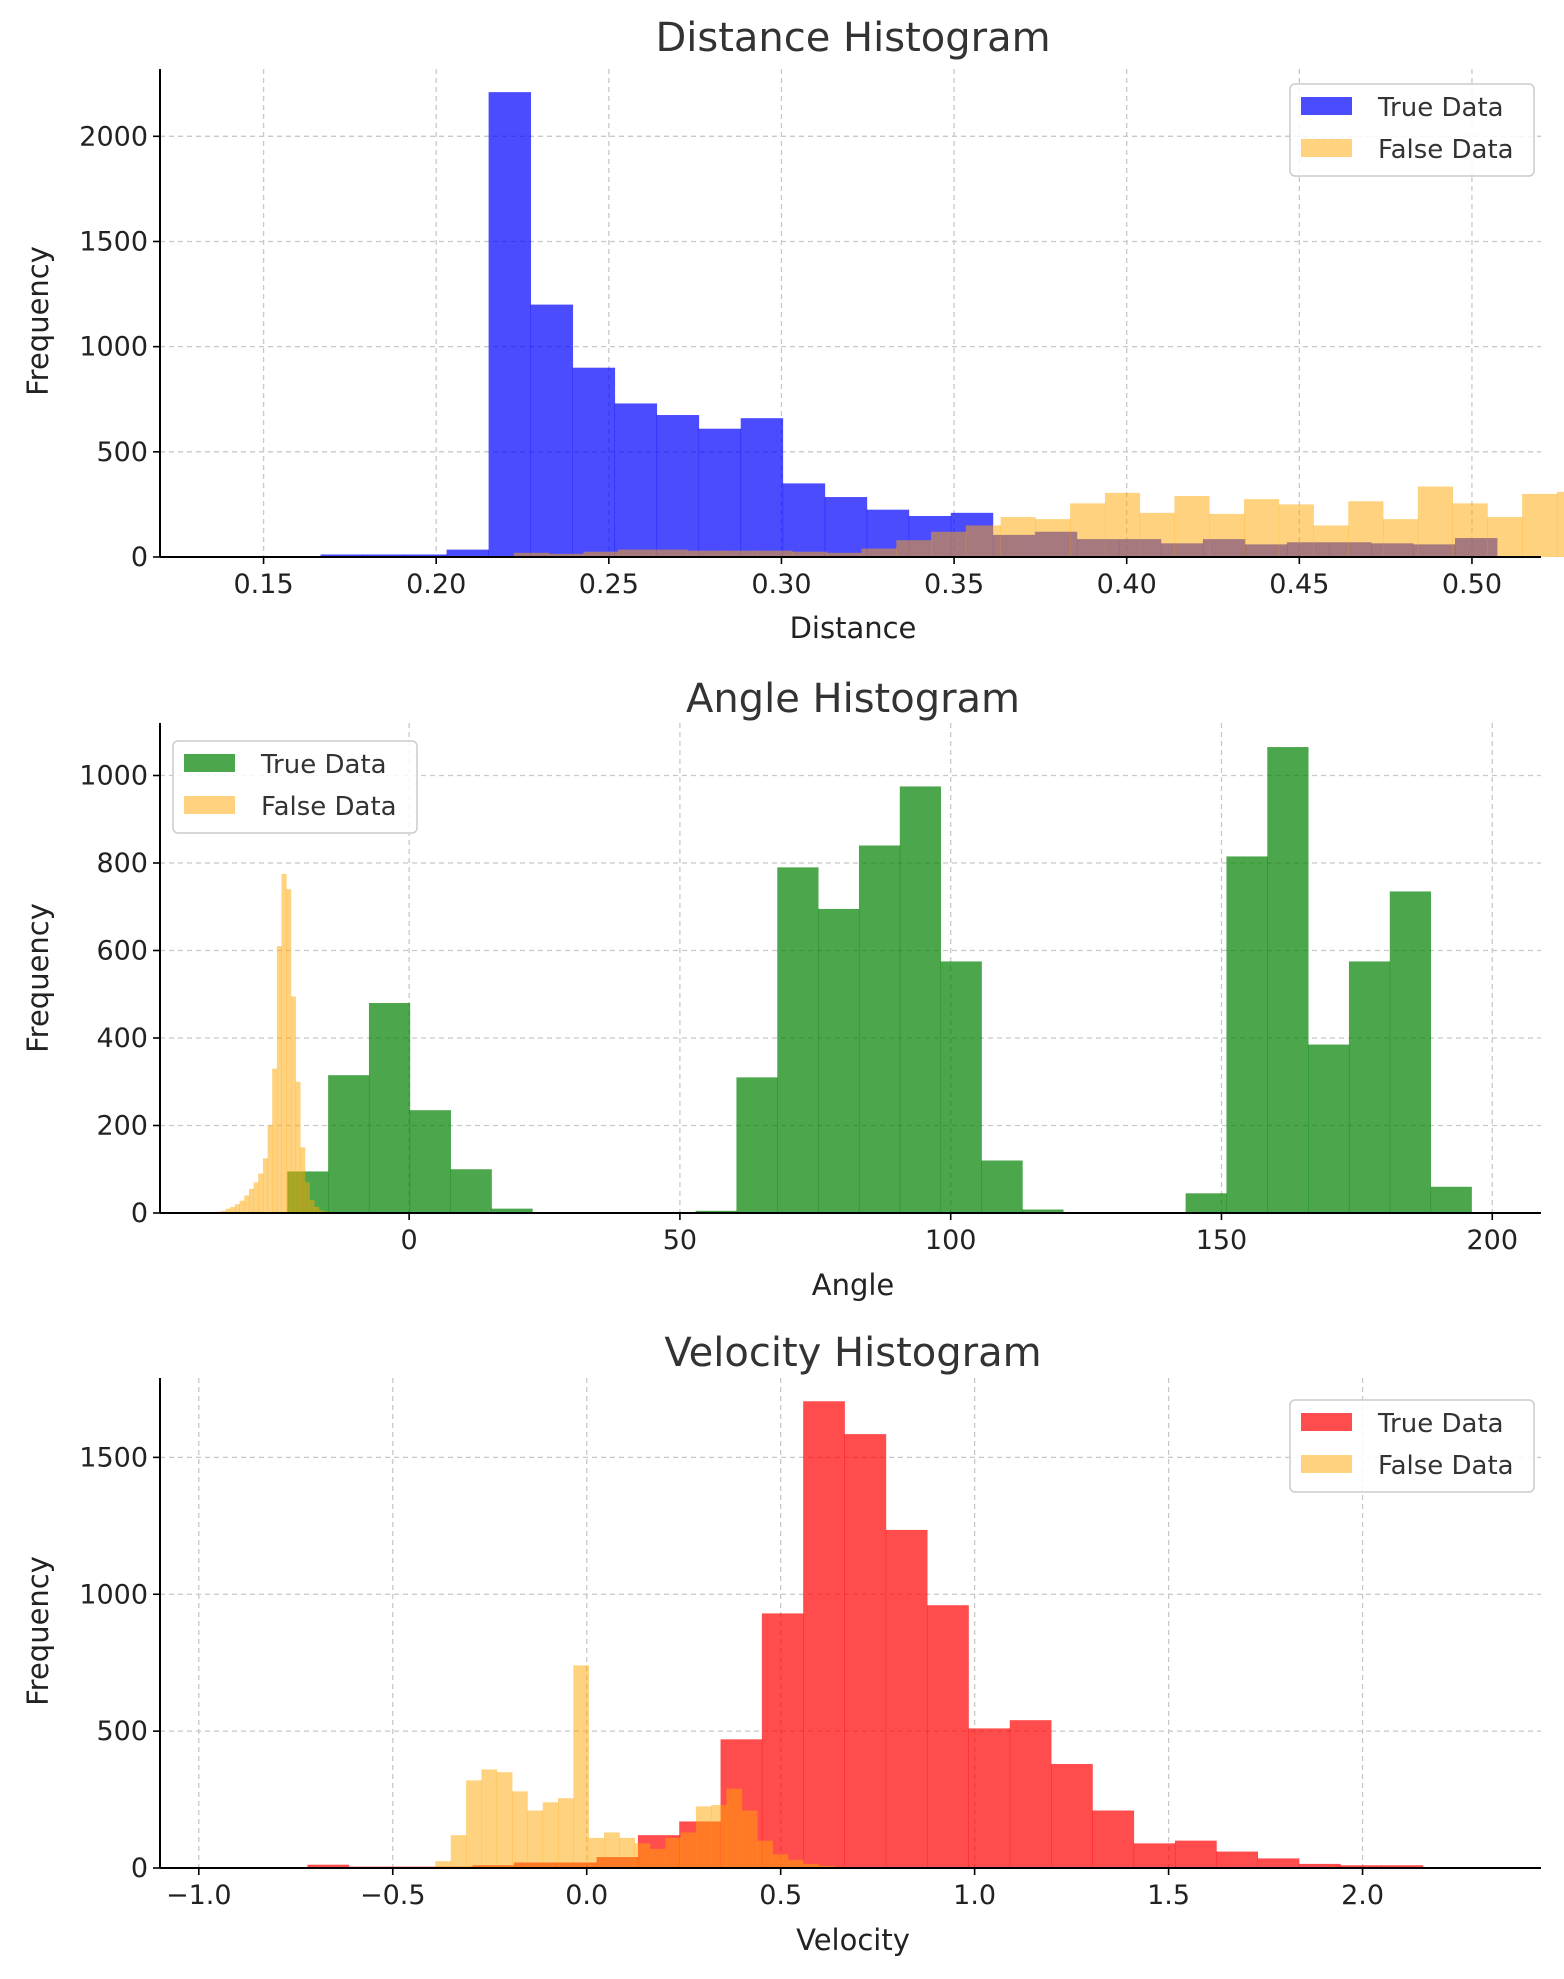 Image resolution: width=1564 pixels, height=1979 pixels. Describe the element at coordinates (122, 1038) in the screenshot. I see `y-tick-label: 400` at that location.